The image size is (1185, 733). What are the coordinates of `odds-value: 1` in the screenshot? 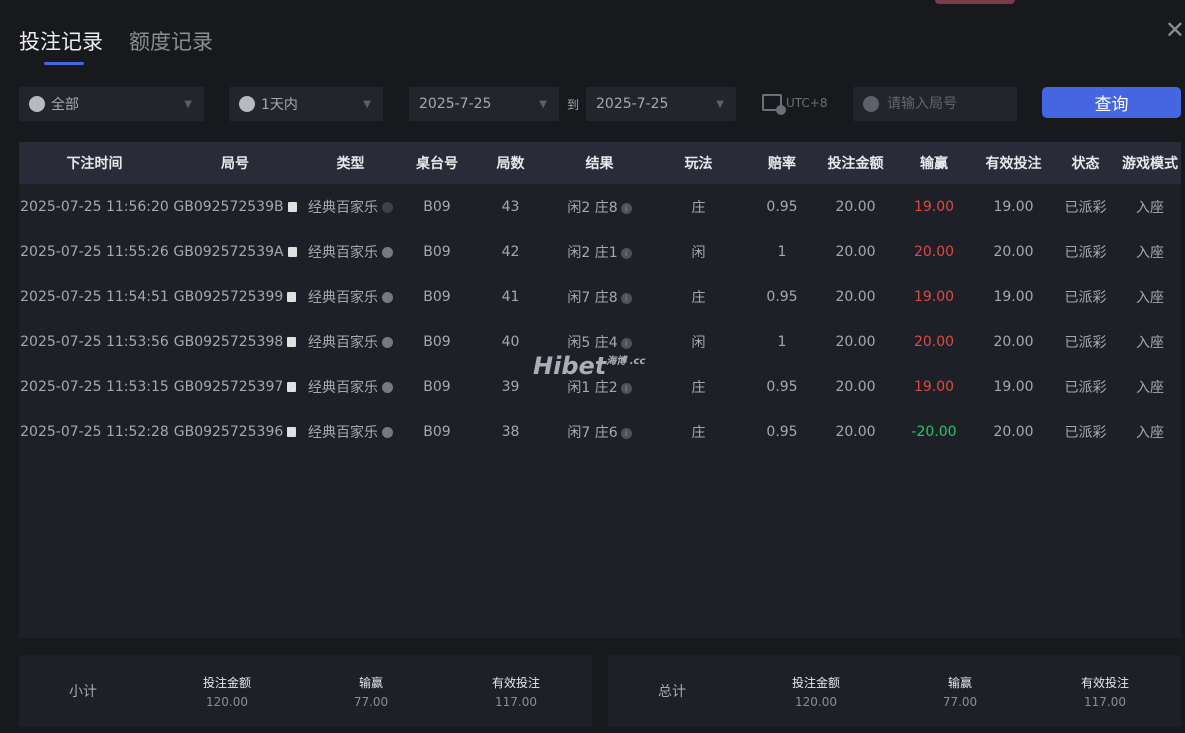 It's located at (782, 341).